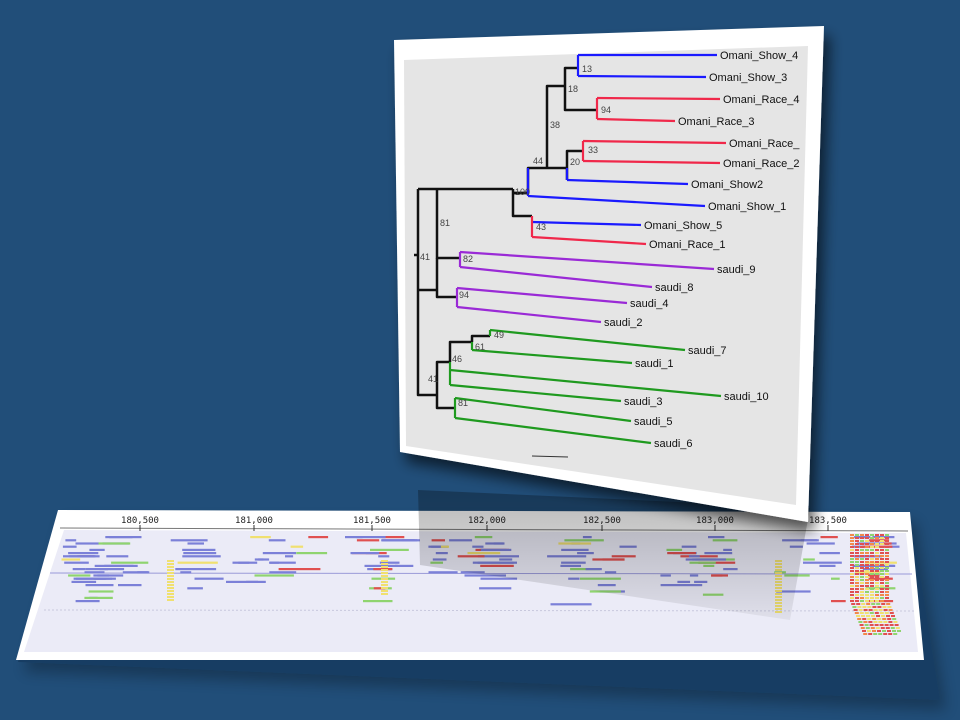  I want to click on ruler-tick-label: 180,500, so click(140, 521).